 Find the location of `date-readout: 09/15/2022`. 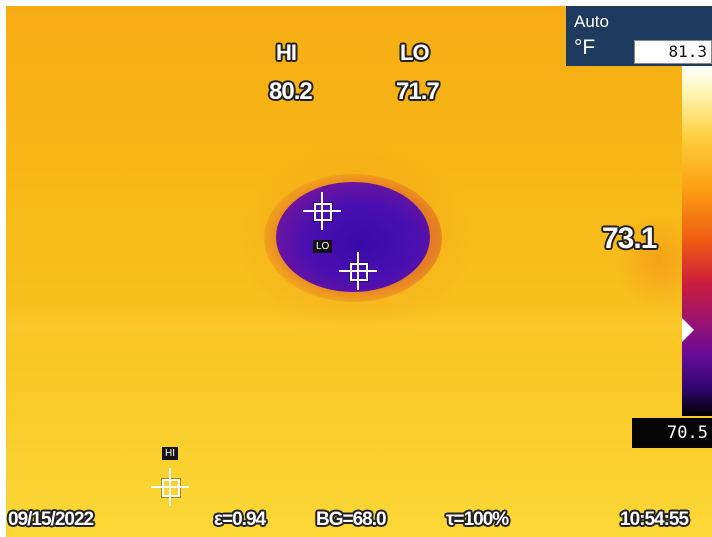

date-readout: 09/15/2022 is located at coordinates (51, 519).